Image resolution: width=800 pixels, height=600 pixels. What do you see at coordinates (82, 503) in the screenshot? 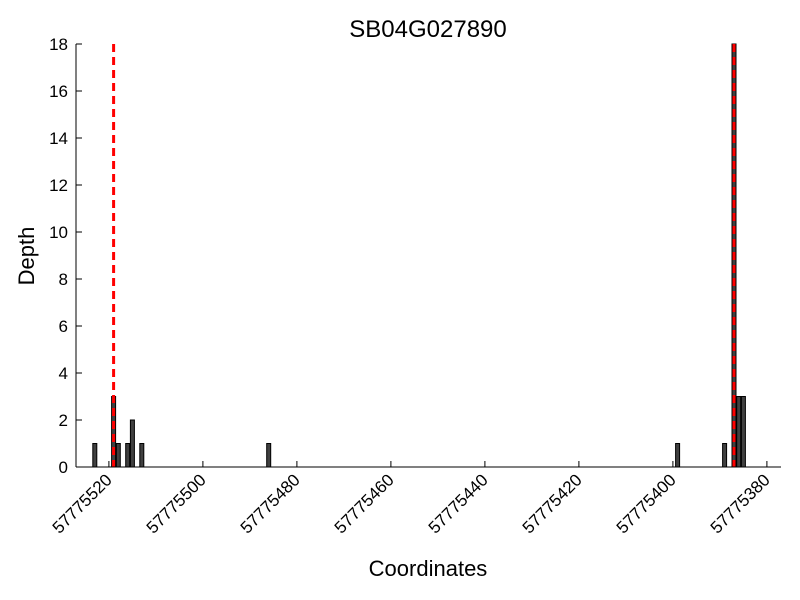
I see `x-tick-label: 57775520` at bounding box center [82, 503].